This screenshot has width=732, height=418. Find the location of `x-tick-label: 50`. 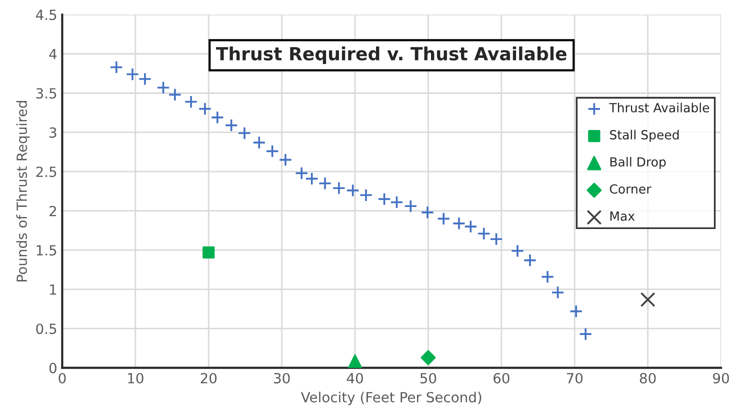

x-tick-label: 50 is located at coordinates (428, 378).